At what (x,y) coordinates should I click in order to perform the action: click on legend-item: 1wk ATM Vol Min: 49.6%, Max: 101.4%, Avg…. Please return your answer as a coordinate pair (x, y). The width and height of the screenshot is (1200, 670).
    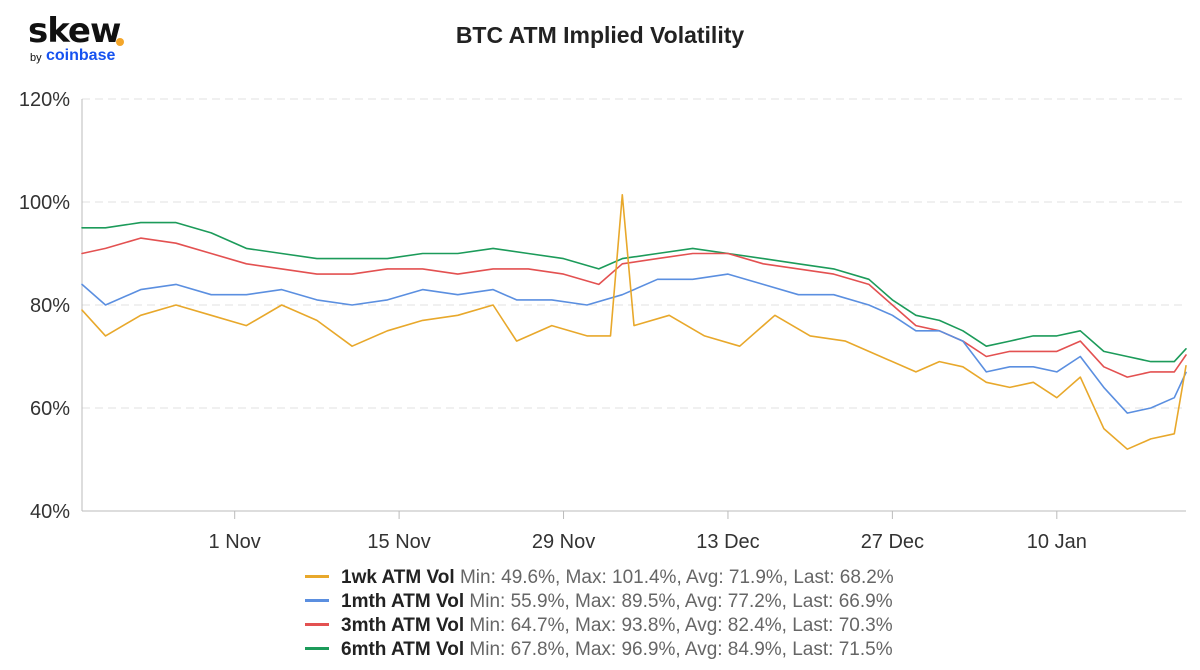
    Looking at the image, I should click on (645, 578).